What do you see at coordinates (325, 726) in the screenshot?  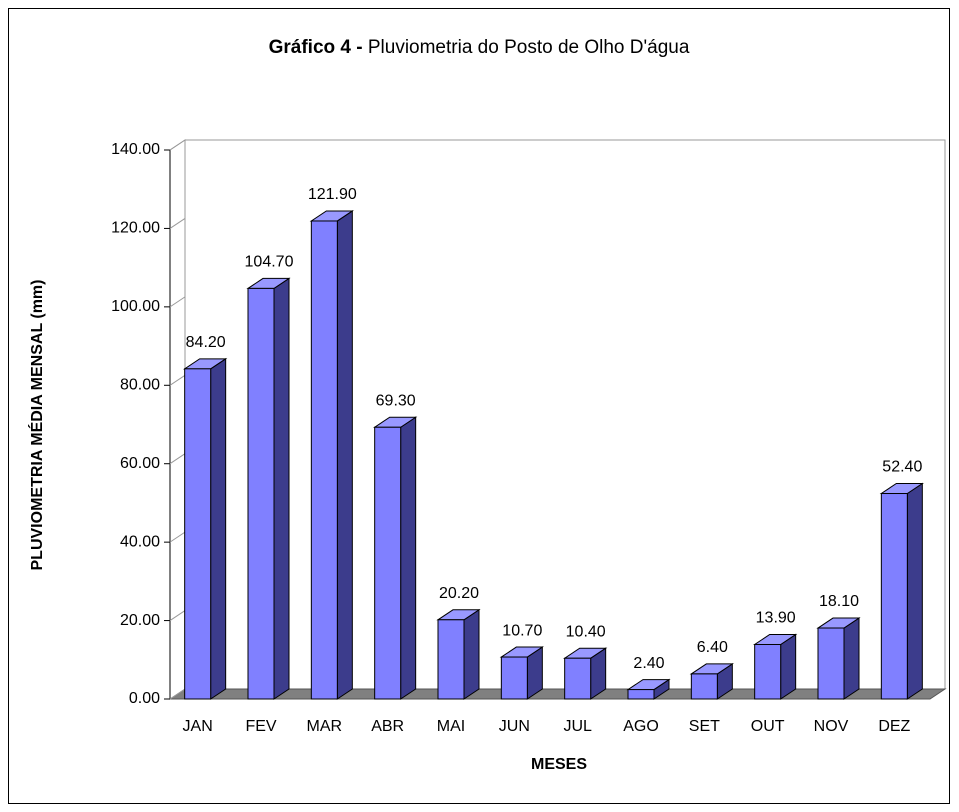 I see `x-tick-label: MAR` at bounding box center [325, 726].